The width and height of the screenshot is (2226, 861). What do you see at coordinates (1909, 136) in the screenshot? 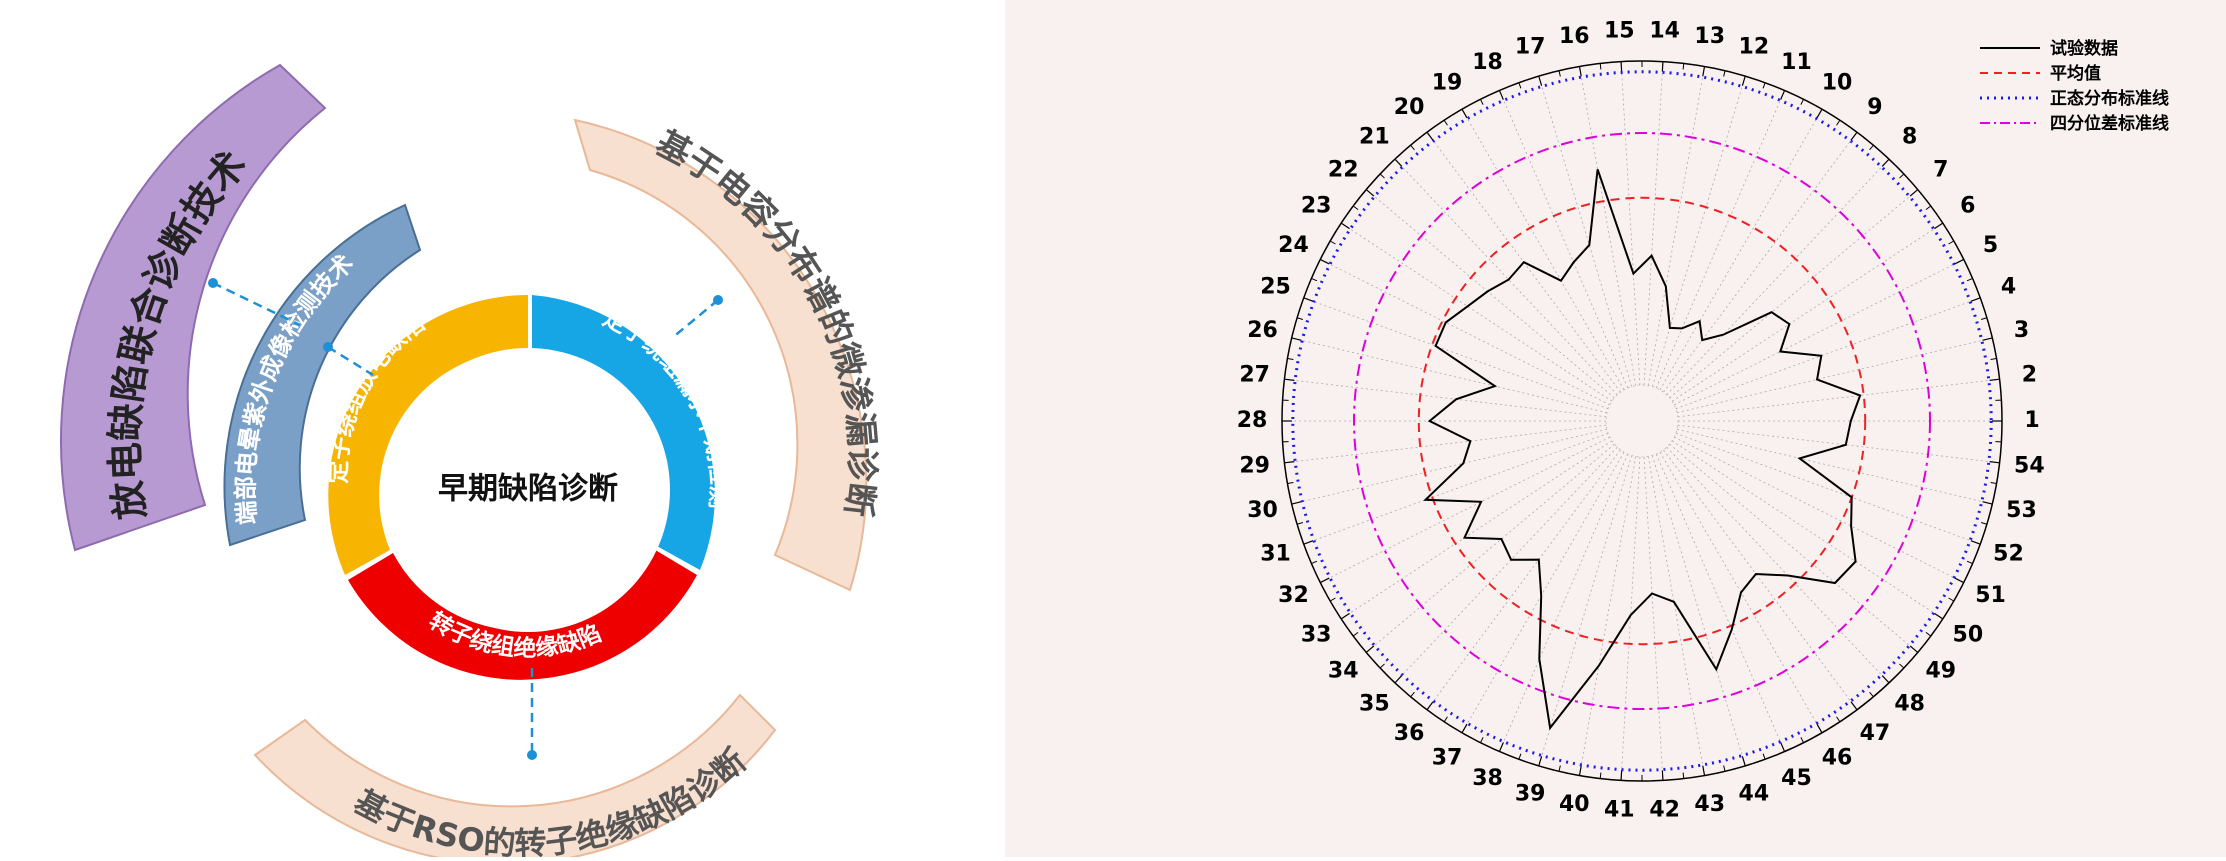
I see `angle-label: 8` at bounding box center [1909, 136].